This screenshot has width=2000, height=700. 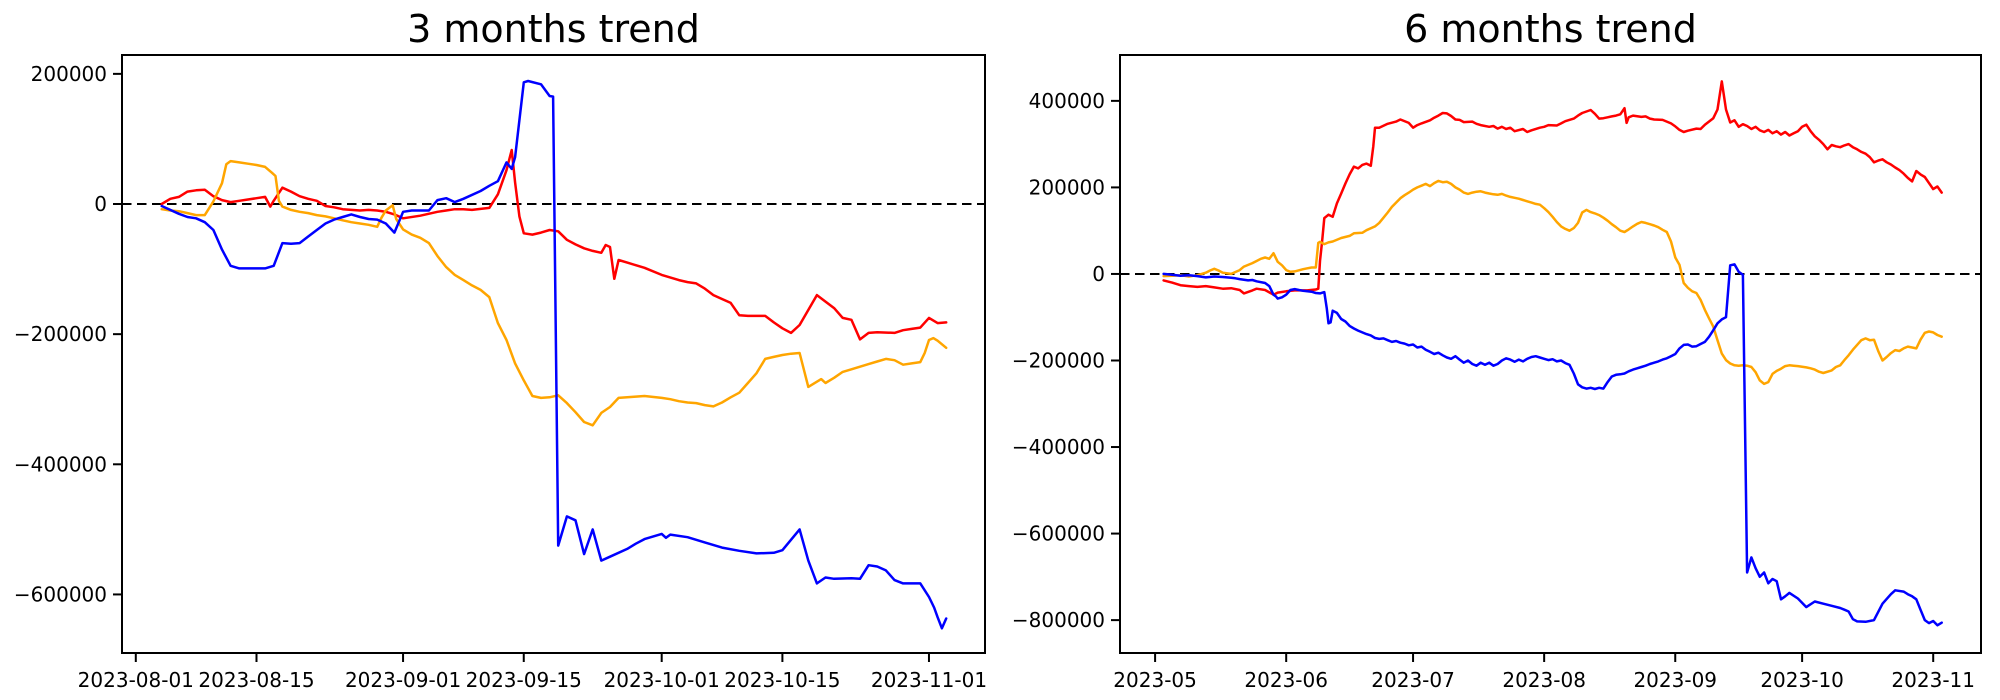 What do you see at coordinates (1413, 680) in the screenshot?
I see `x-tick-label: 2023-07` at bounding box center [1413, 680].